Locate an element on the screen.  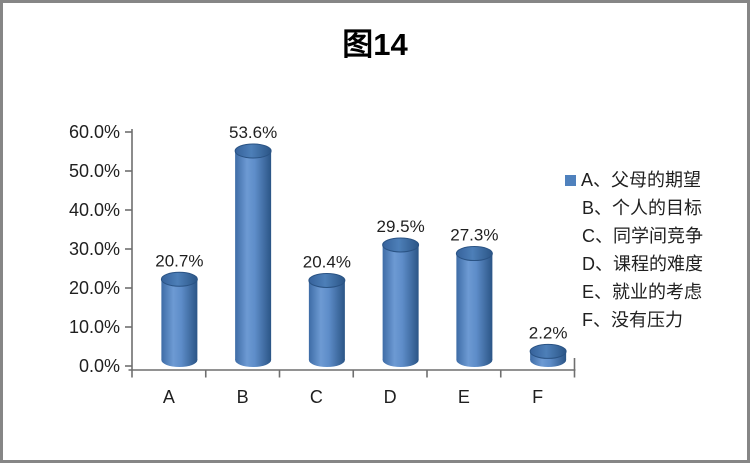
y-tick-label: 10.0% is located at coordinates (94, 327).